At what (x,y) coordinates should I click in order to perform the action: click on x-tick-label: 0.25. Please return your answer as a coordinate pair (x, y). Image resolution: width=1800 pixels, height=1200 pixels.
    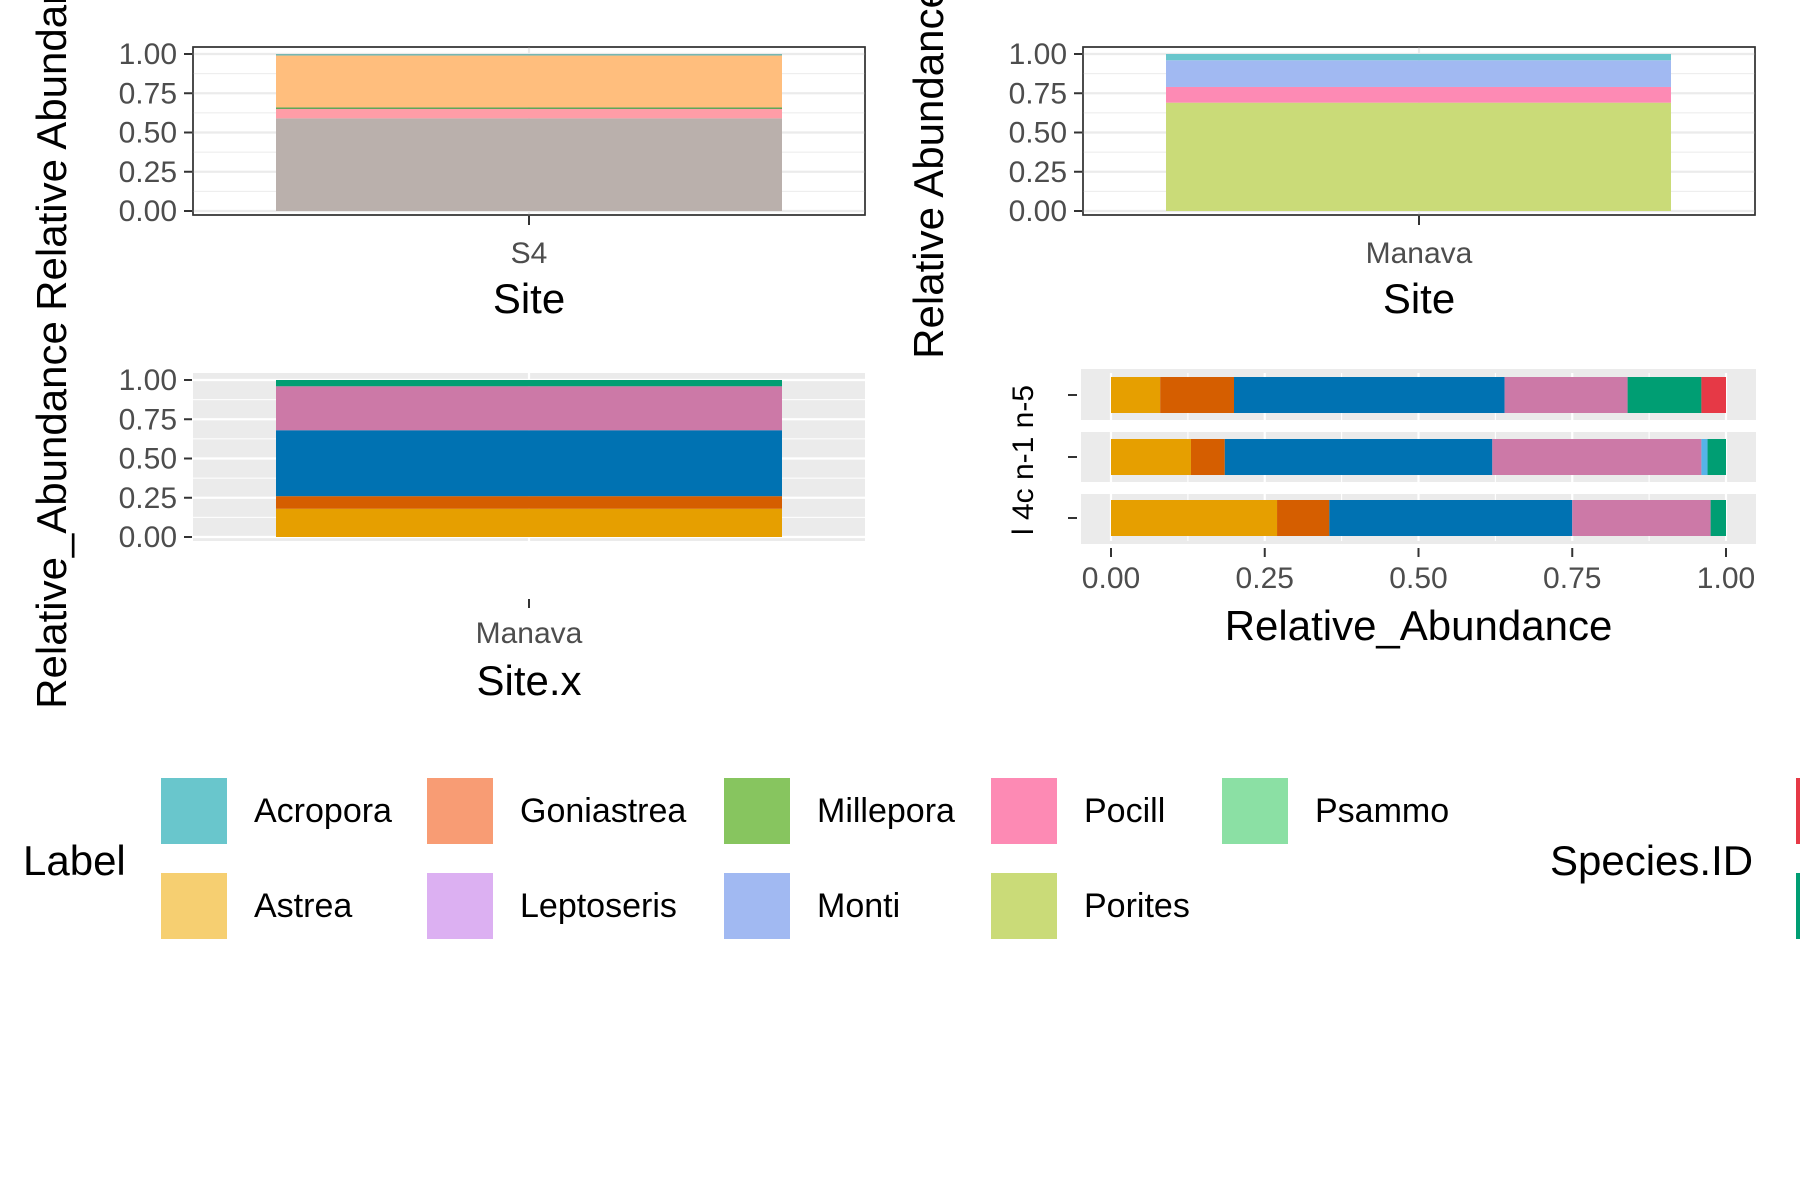
    Looking at the image, I should click on (1265, 578).